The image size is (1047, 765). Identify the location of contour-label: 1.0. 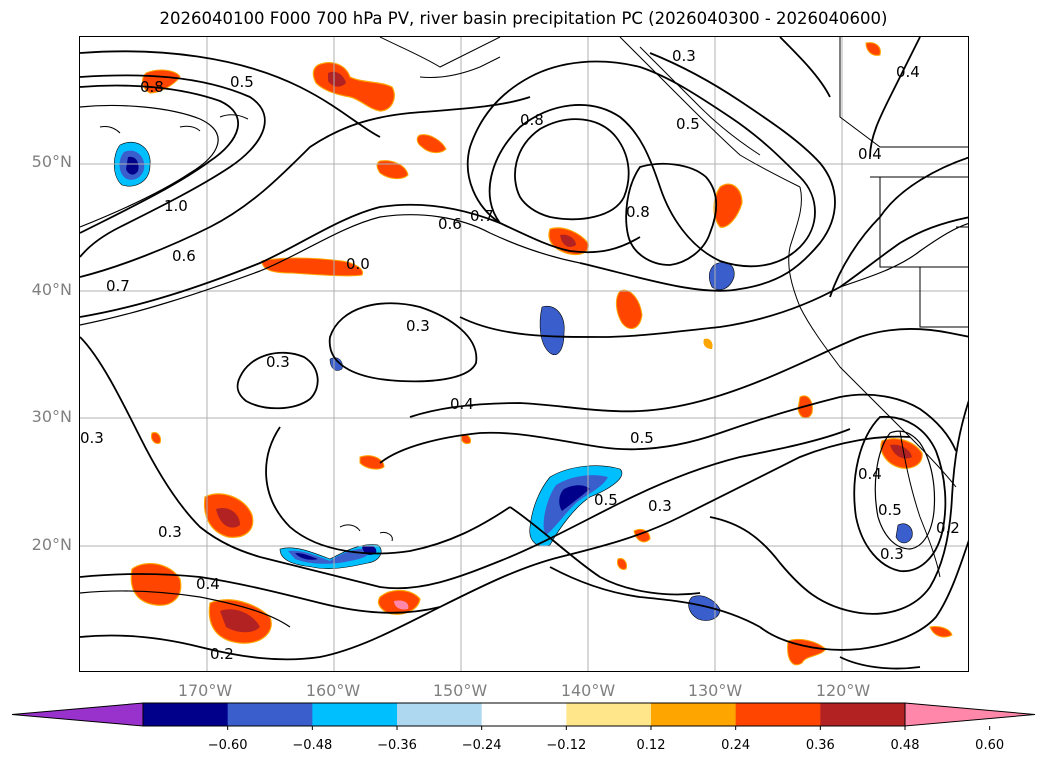
(176, 206).